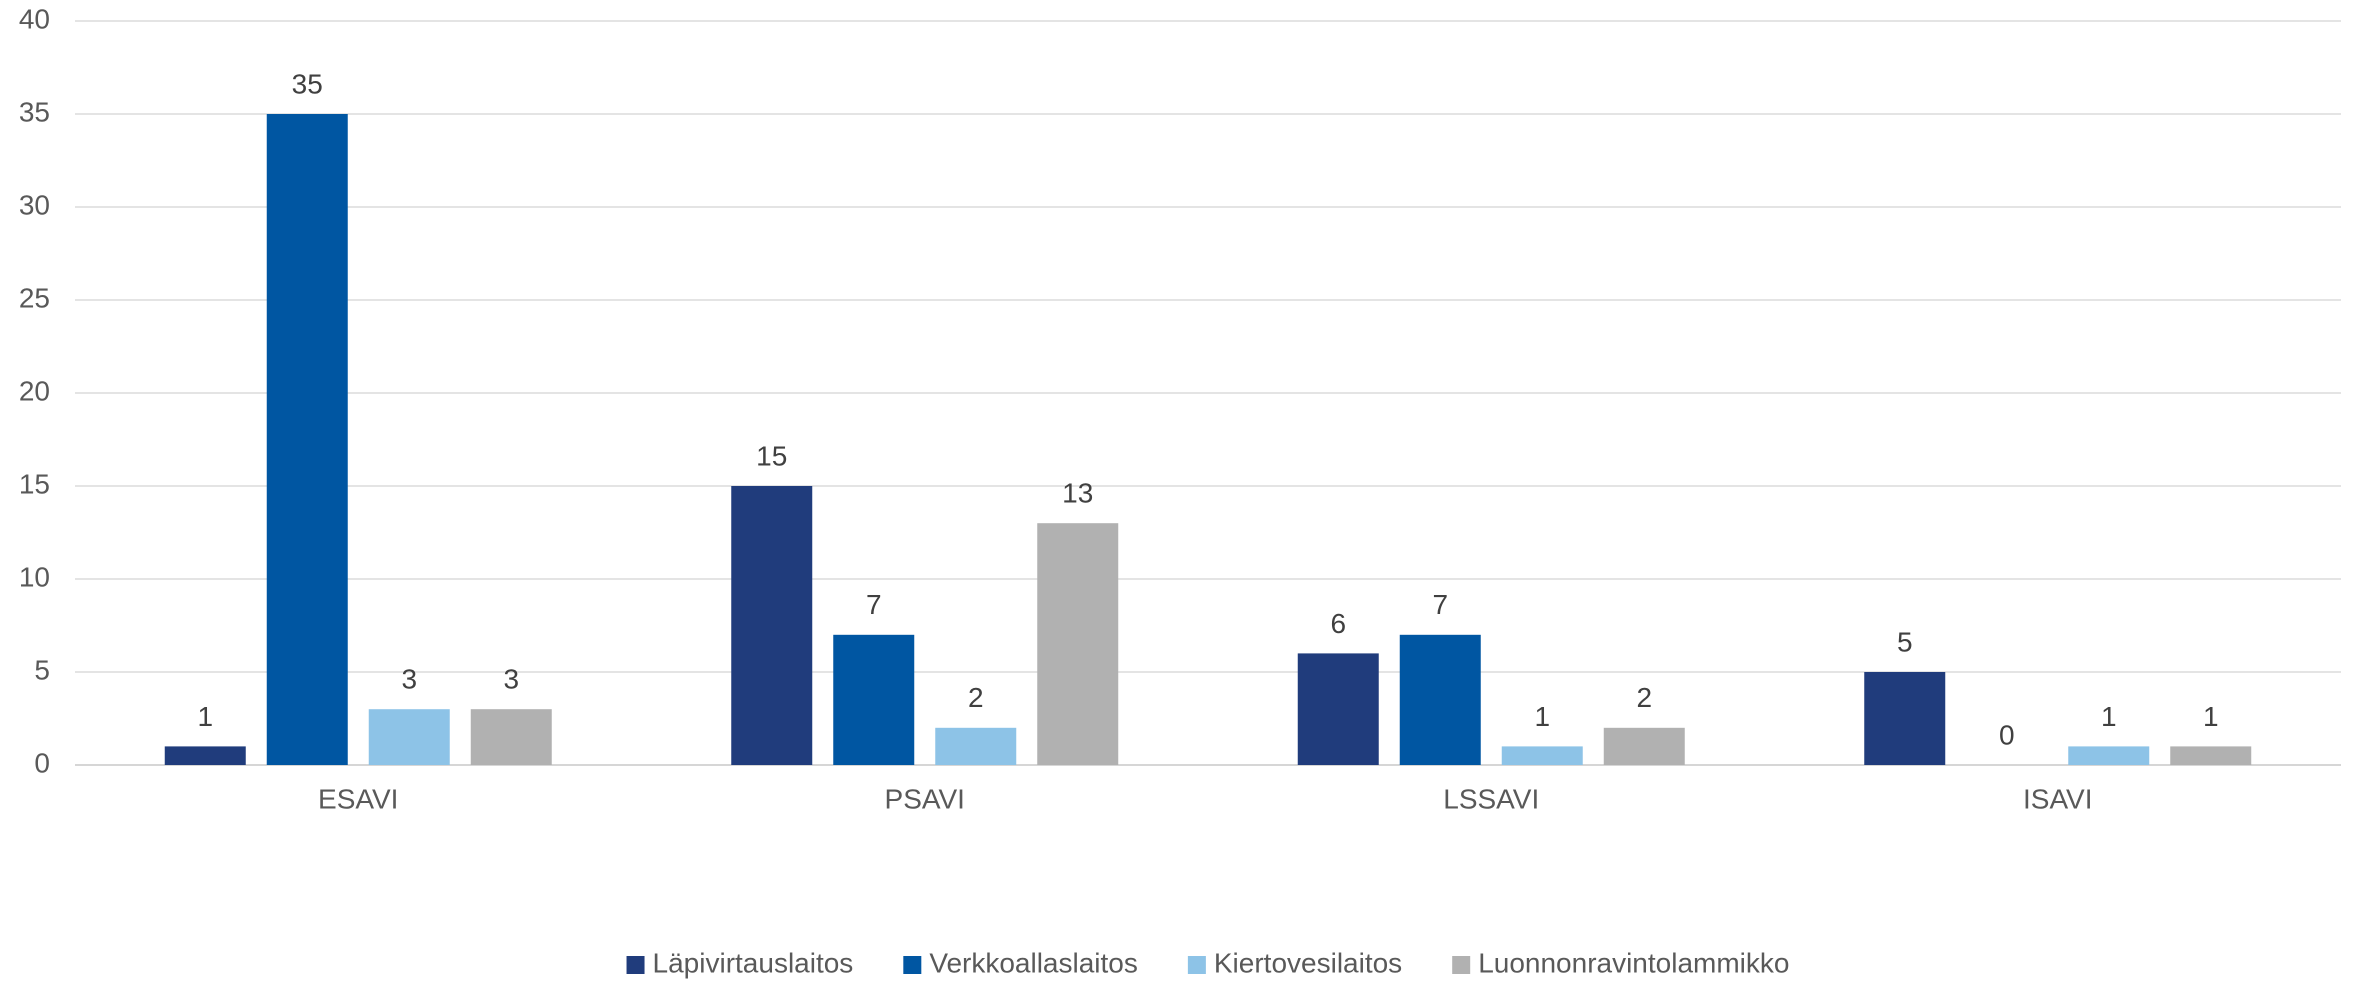 This screenshot has height=983, width=2356. What do you see at coordinates (1308, 962) in the screenshot?
I see `legend-label: Kiertovesilaitos` at bounding box center [1308, 962].